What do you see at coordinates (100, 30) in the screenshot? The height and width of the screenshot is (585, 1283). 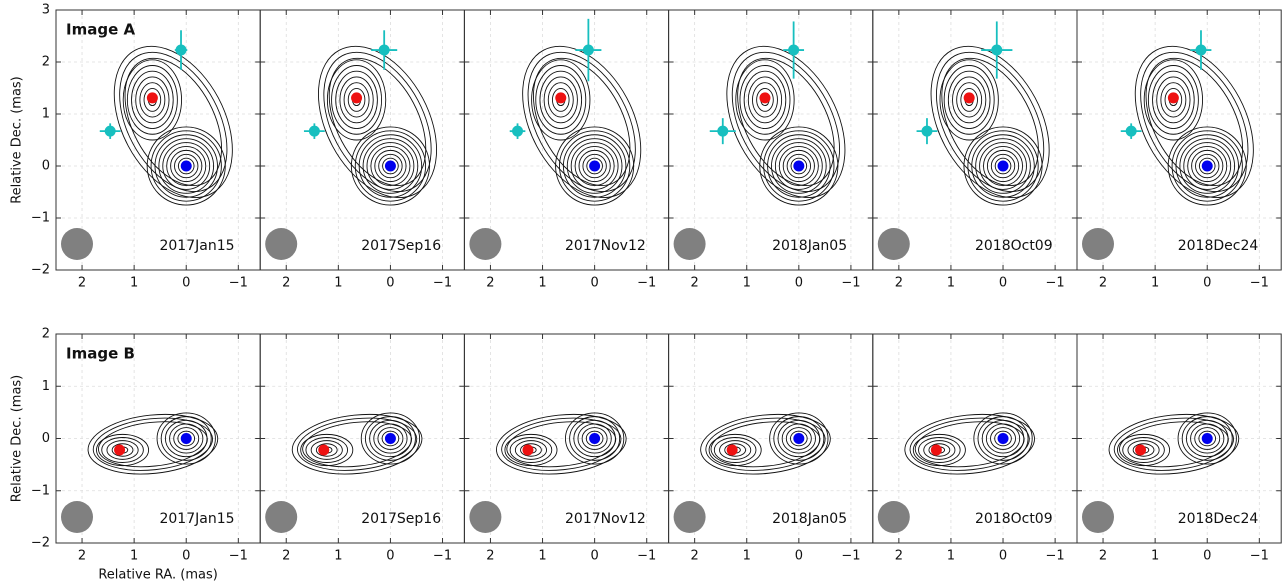 I see `panel-label: Image A` at bounding box center [100, 30].